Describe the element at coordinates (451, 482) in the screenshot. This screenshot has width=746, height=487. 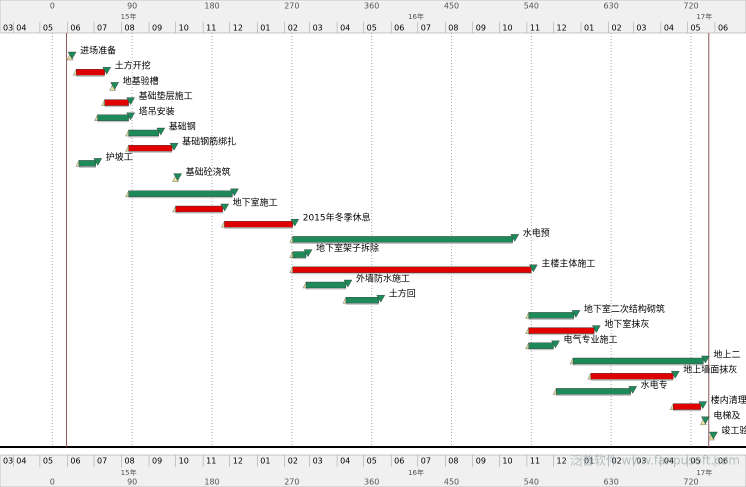
I see `x-tick-label-bottom: 450` at that location.